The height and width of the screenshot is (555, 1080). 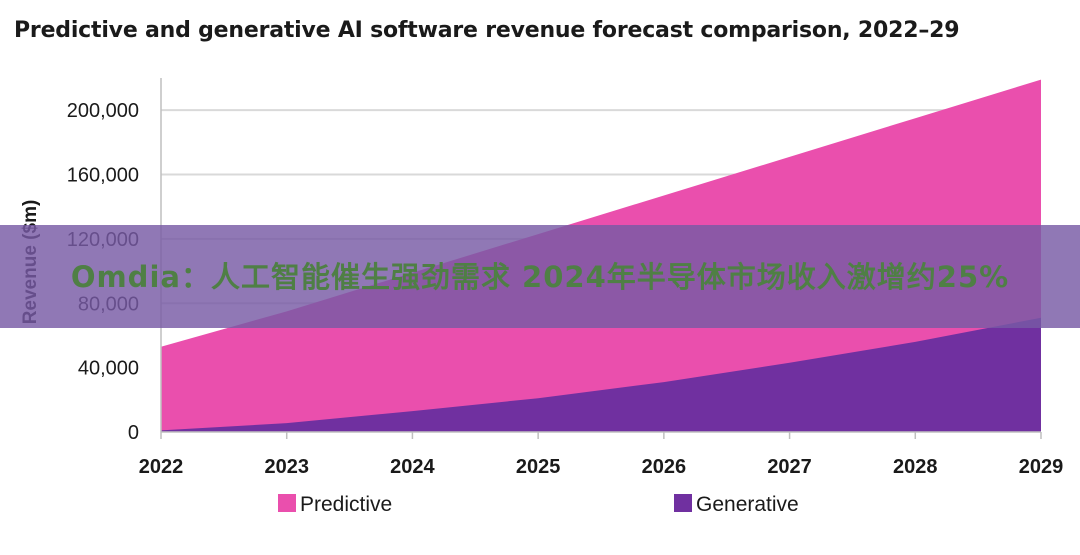 What do you see at coordinates (538, 504) in the screenshot?
I see `legend: Predictive Generative` at bounding box center [538, 504].